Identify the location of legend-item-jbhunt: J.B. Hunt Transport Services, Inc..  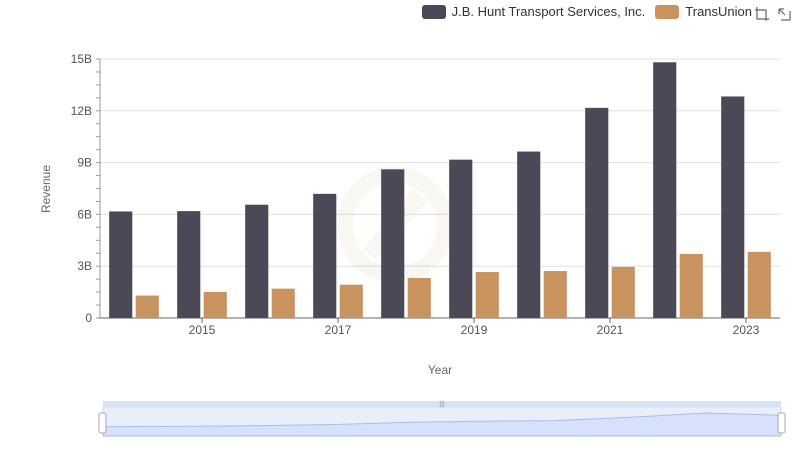
(533, 11).